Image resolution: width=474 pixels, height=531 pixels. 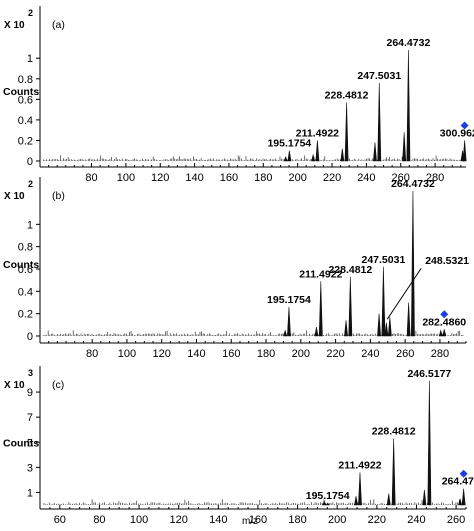 What do you see at coordinates (58, 196) in the screenshot?
I see `panel-label: (b)` at bounding box center [58, 196].